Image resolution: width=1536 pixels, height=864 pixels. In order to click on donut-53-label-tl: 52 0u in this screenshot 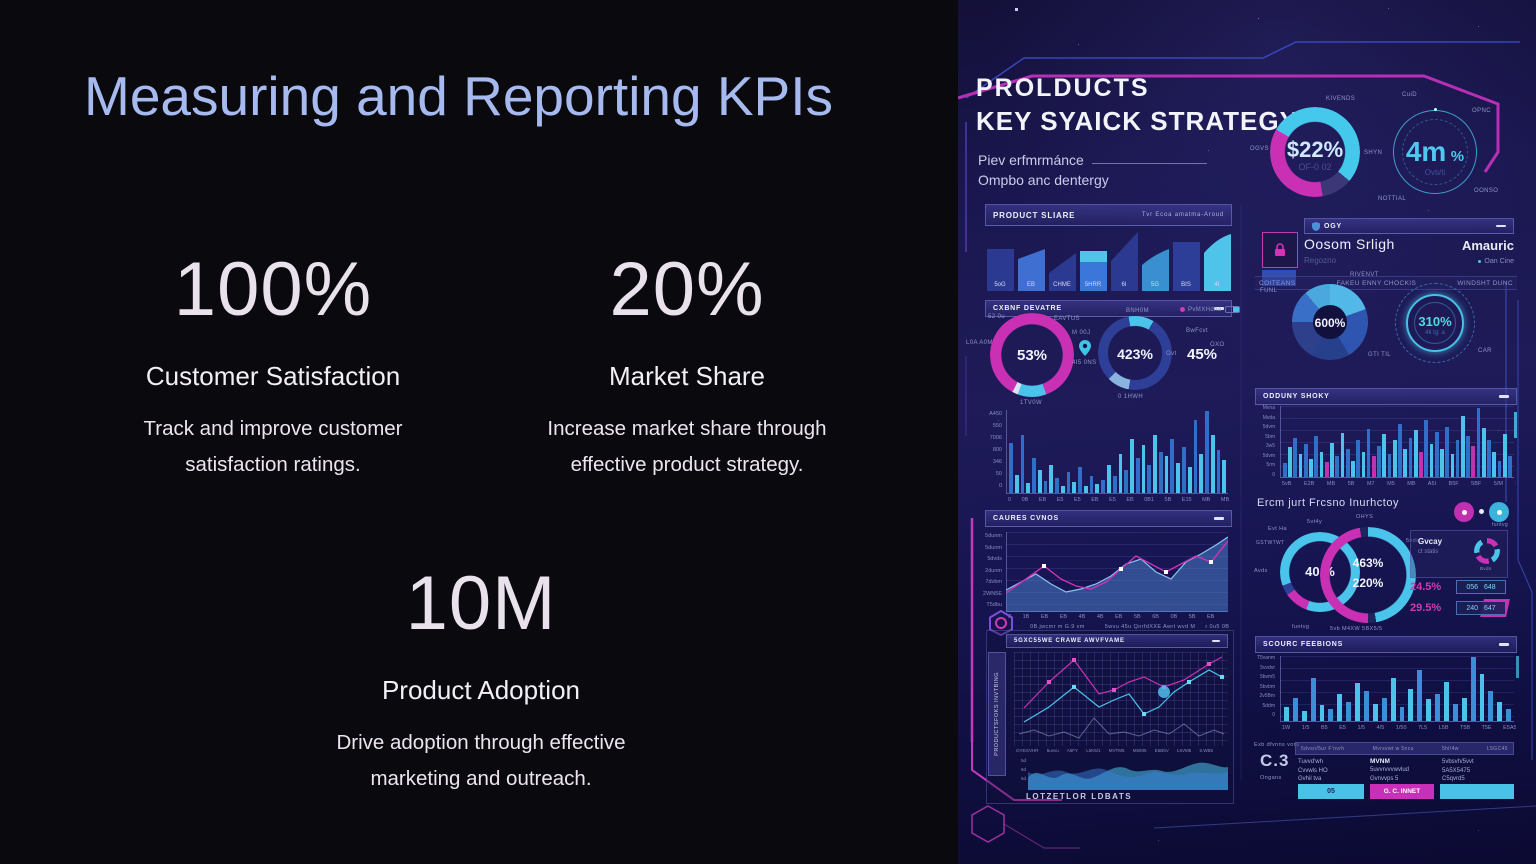, I will do `click(997, 317)`.